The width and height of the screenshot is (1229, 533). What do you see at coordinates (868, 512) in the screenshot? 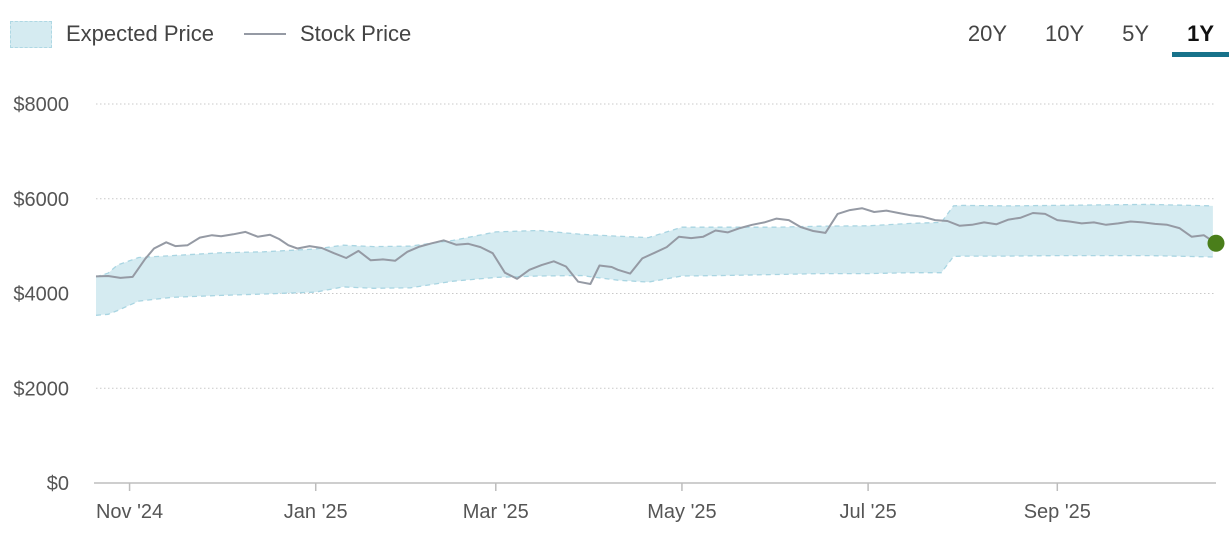
I see `x-tick-label: Jul '25` at bounding box center [868, 512].